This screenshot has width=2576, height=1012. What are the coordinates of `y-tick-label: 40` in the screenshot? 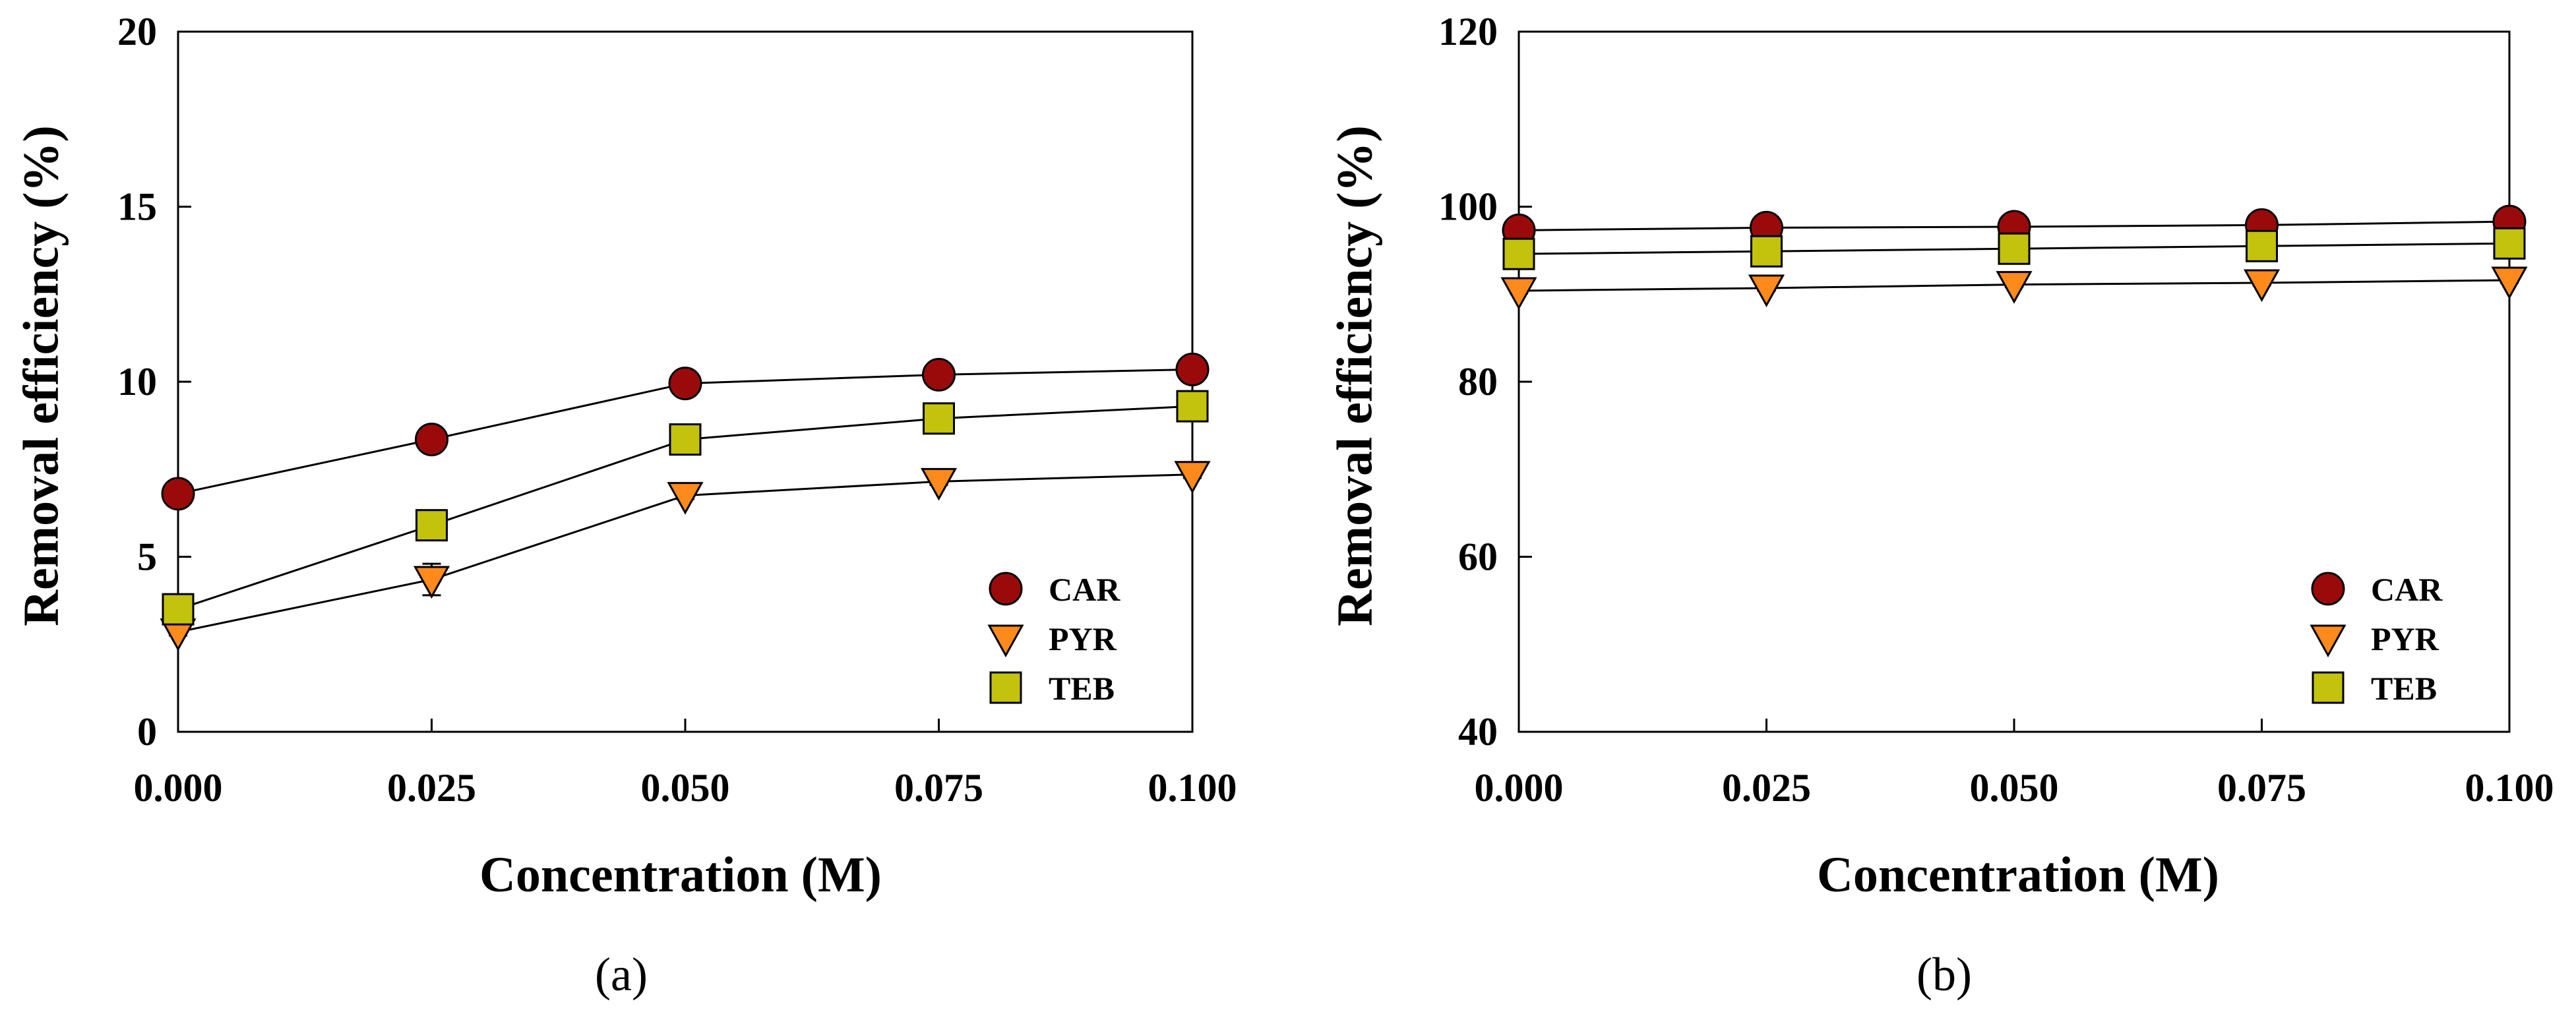 It's located at (1478, 732).